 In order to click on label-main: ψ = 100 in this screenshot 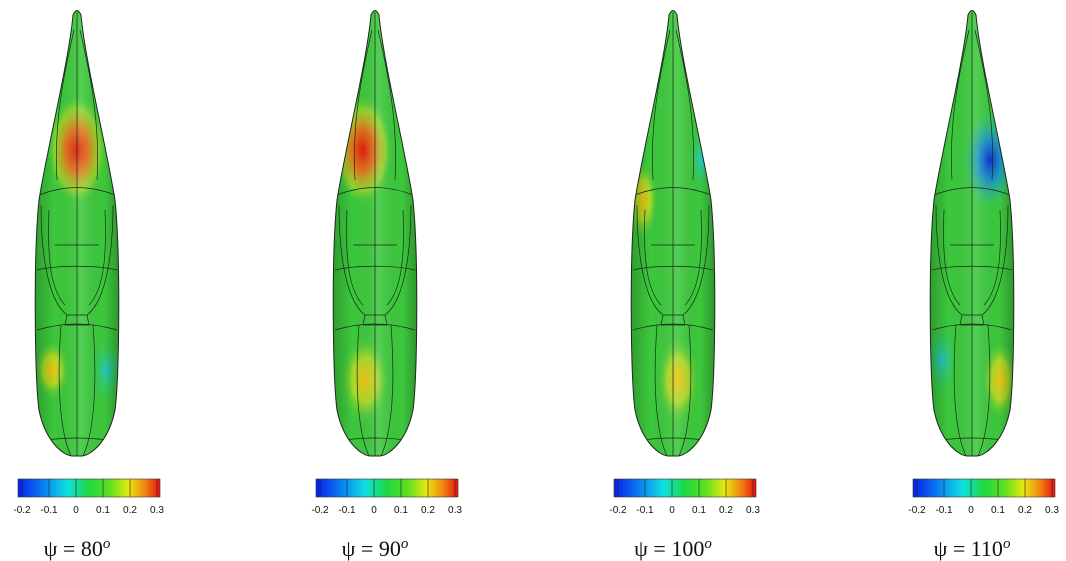, I will do `click(669, 548)`.